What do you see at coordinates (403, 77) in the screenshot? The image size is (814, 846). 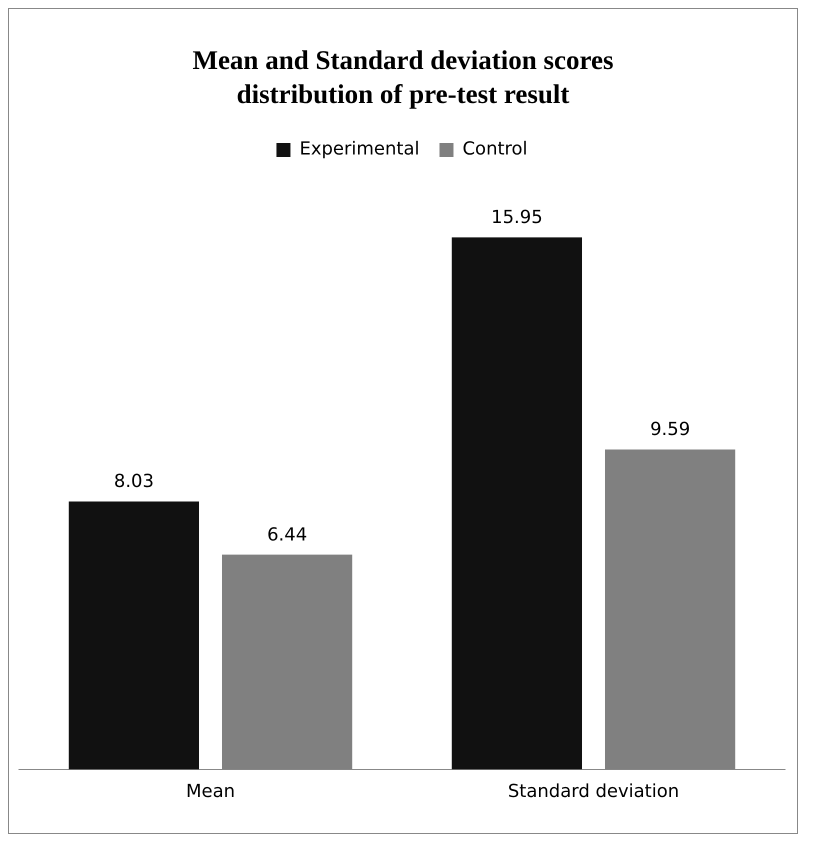 I see `chart-title: Mean and Standard deviation scores distribution of pre-test result` at bounding box center [403, 77].